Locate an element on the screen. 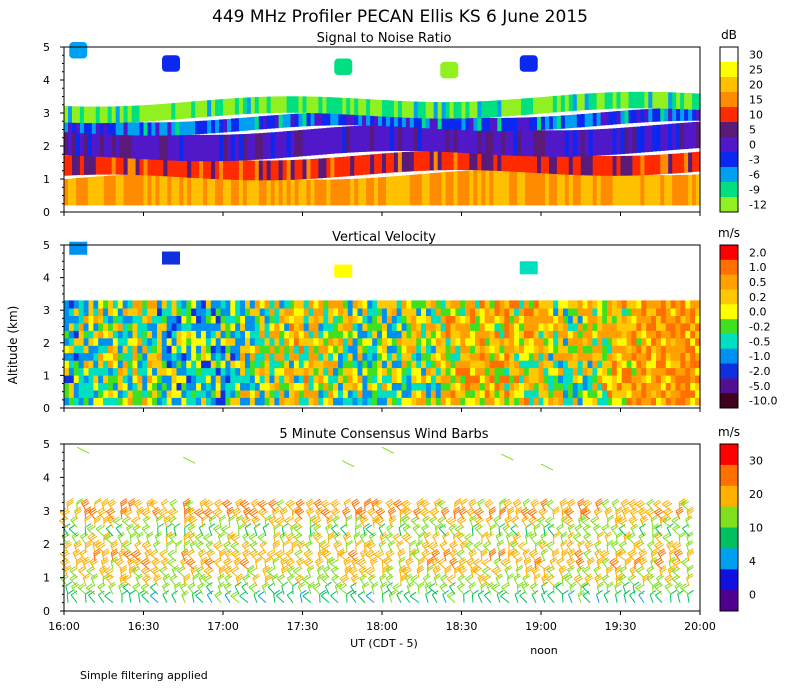 This screenshot has height=700, width=800. colorbar-swatch is located at coordinates (729, 312).